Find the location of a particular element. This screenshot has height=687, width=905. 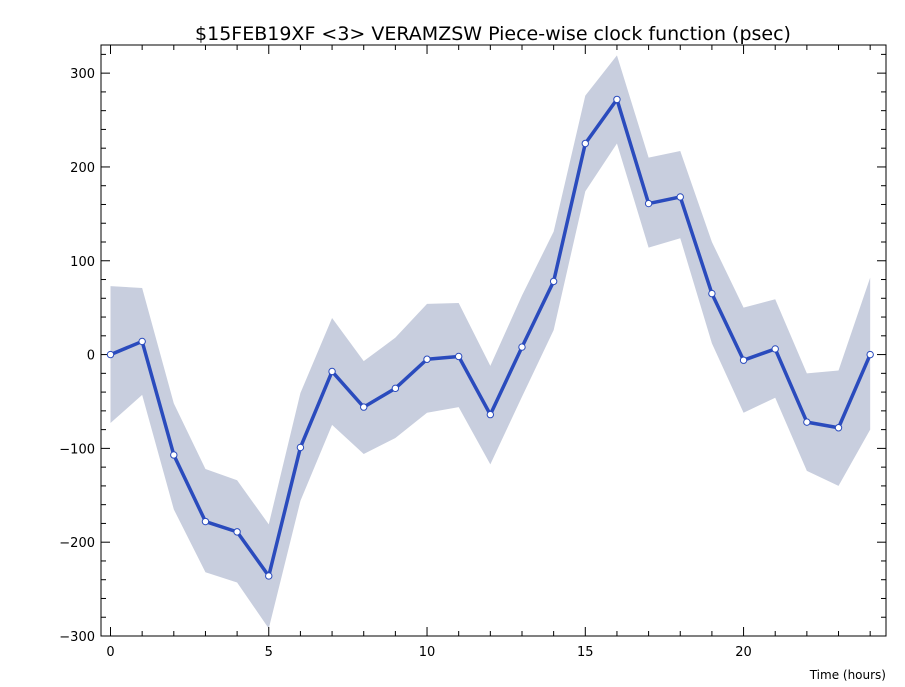

x-tick-label: 5 is located at coordinates (269, 652).